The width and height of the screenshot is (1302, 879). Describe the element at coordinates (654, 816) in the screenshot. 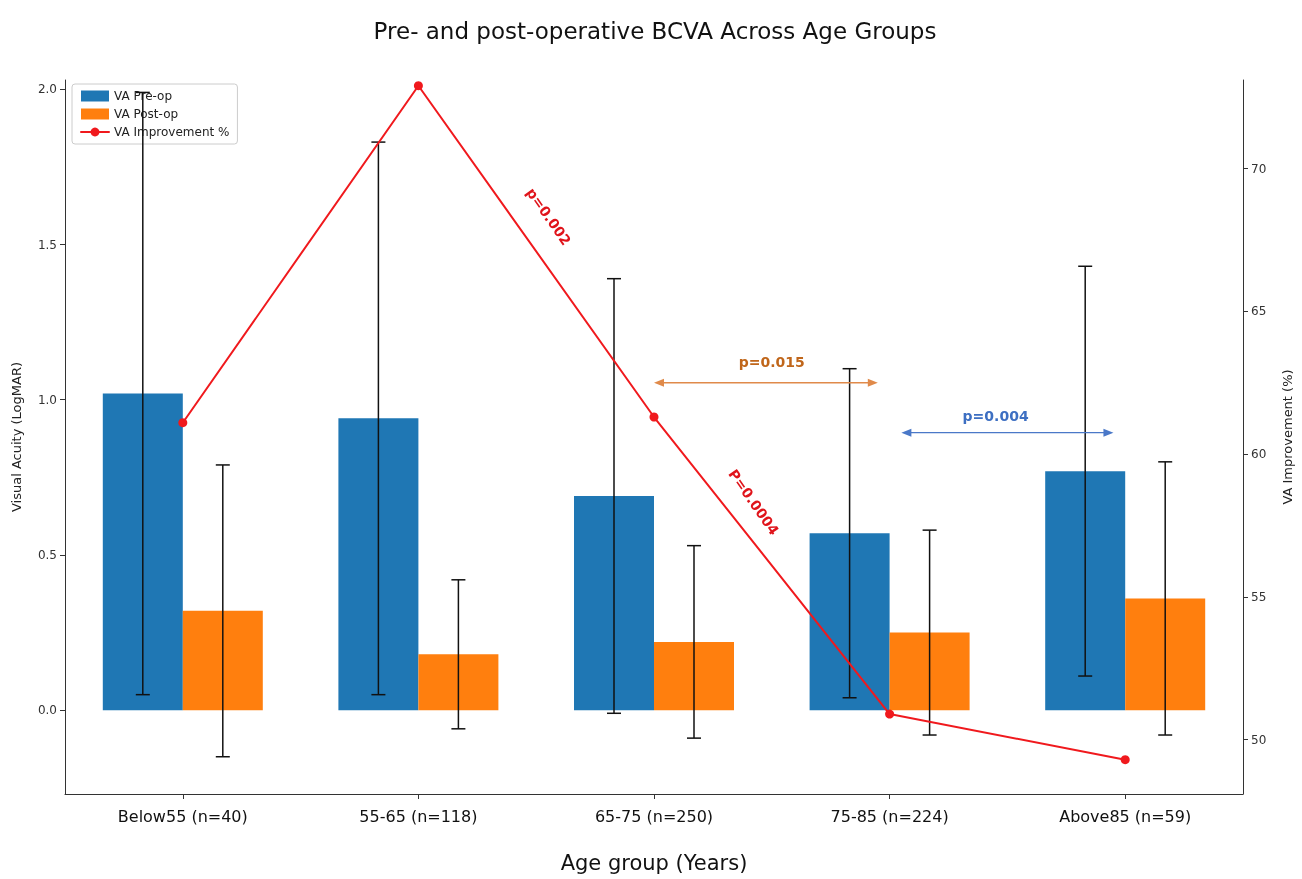

I see `x-tick-label: 65-75 (n=250)` at that location.